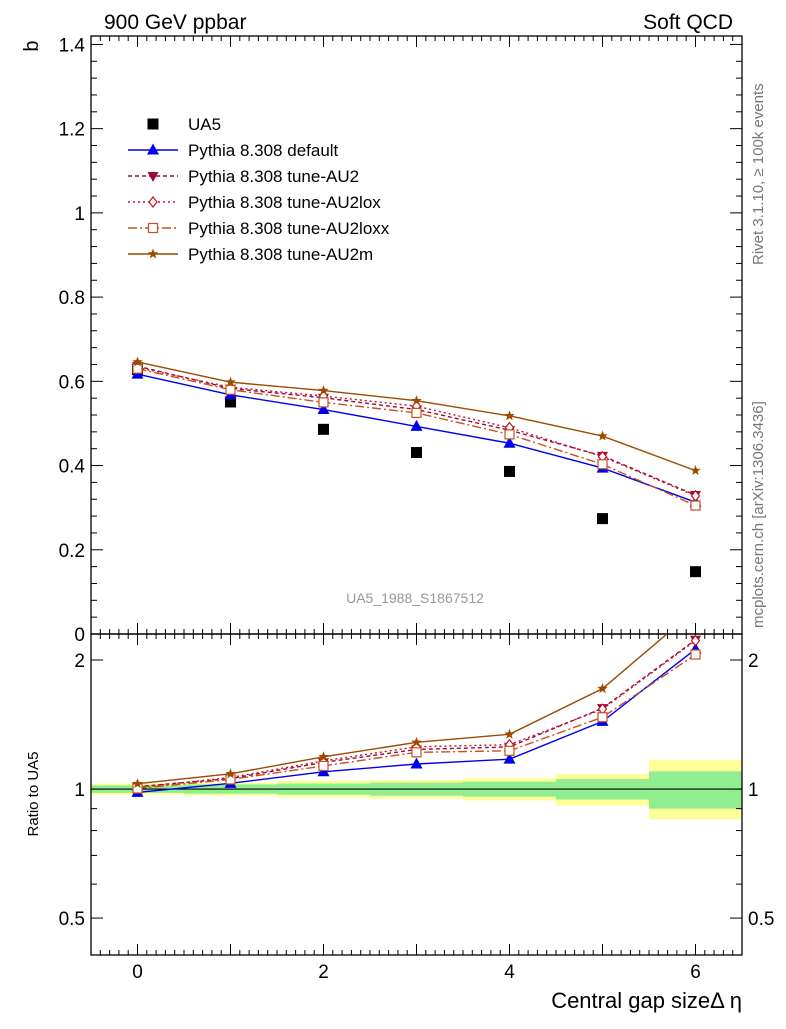 The height and width of the screenshot is (1029, 786). What do you see at coordinates (280, 254) in the screenshot?
I see `legend-label: Pythia 8.308 tune-AU2m` at bounding box center [280, 254].